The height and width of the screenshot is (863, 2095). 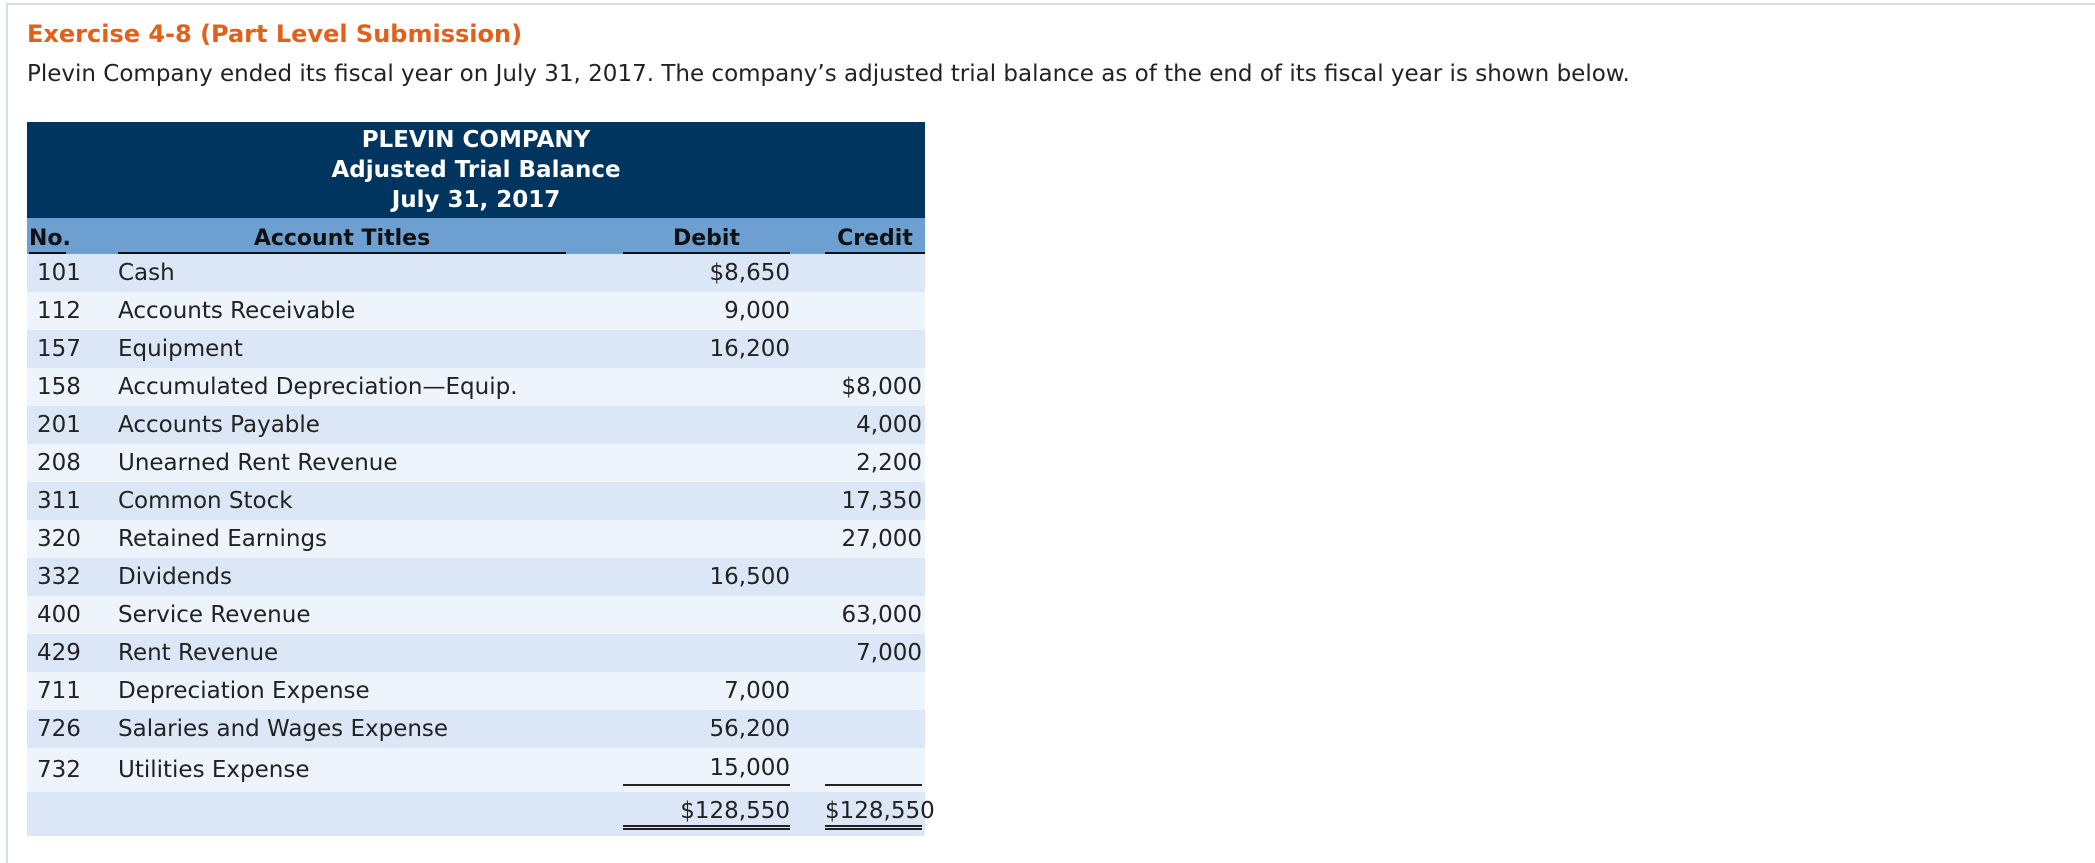 I want to click on account-row: 311 Common Stock 17,350, so click(x=476, y=501).